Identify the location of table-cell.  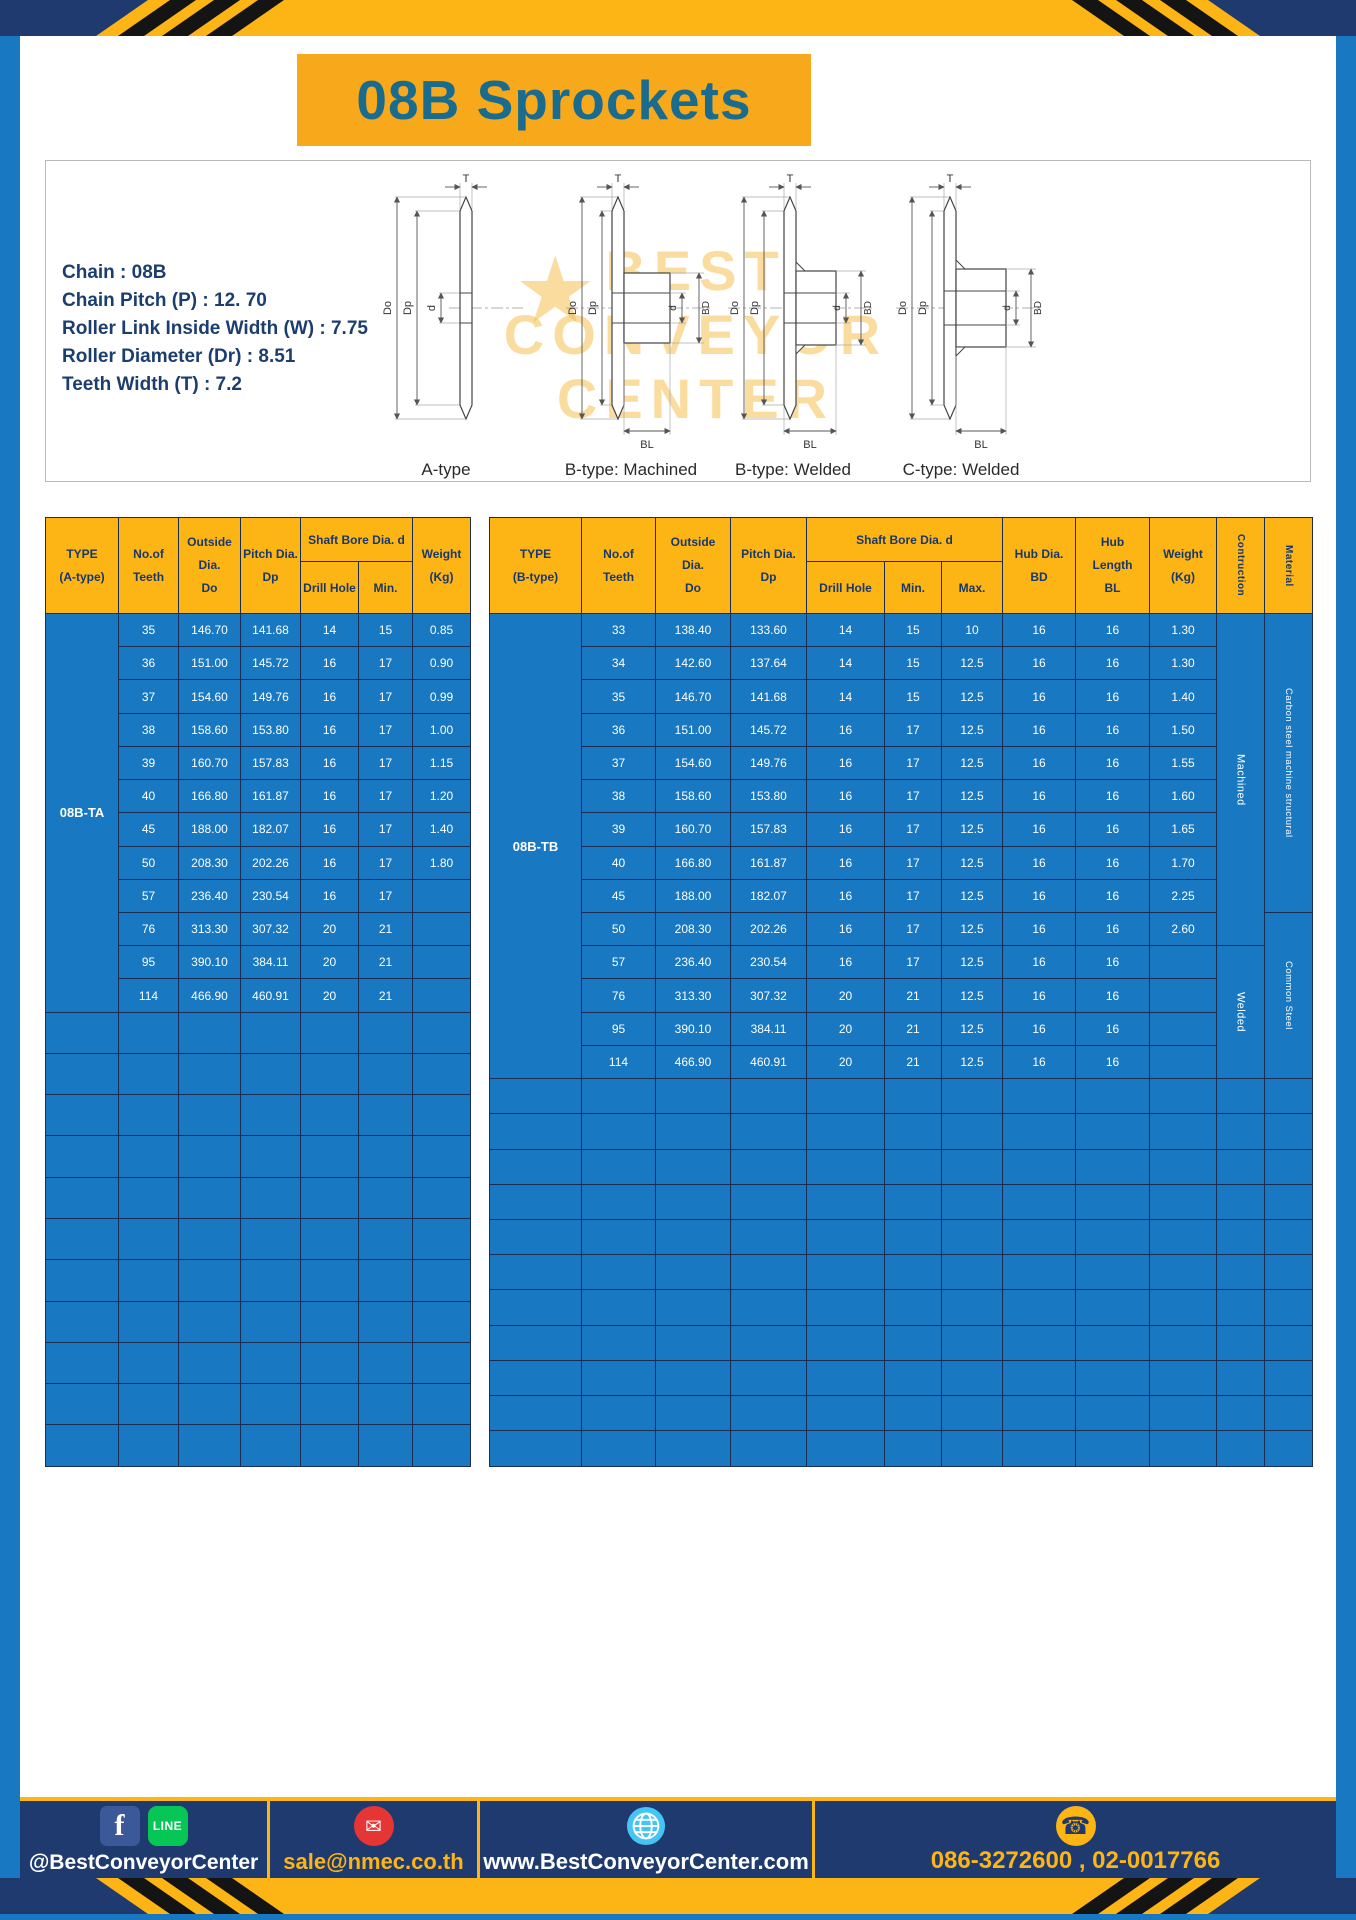
(441, 995).